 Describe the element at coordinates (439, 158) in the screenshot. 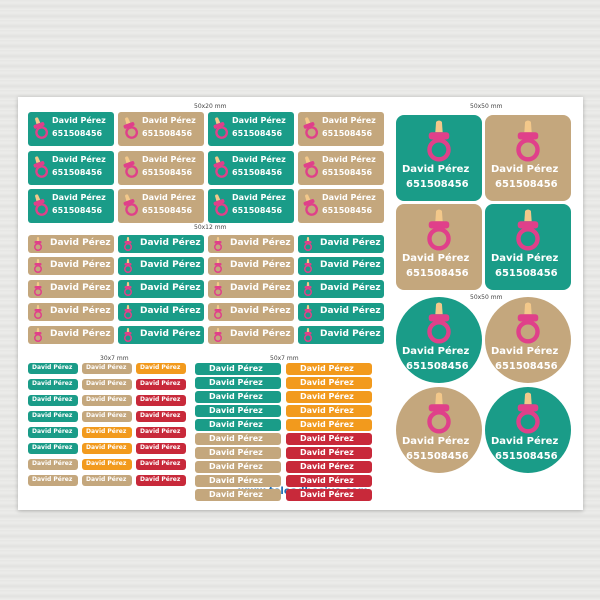

I see `label-50x50-square: David Pérez 651508456` at that location.